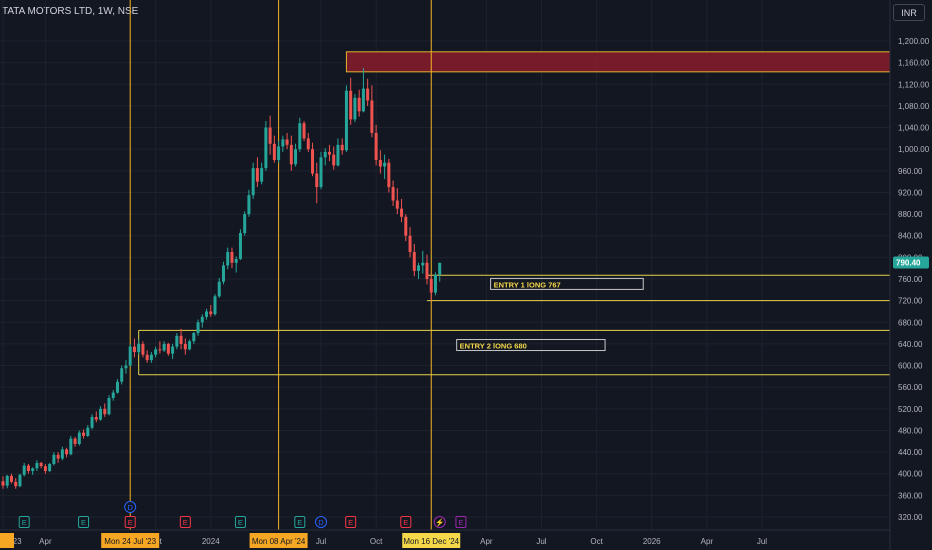 The image size is (932, 550). What do you see at coordinates (910, 495) in the screenshot?
I see `price-tick-label: 360.00` at bounding box center [910, 495].